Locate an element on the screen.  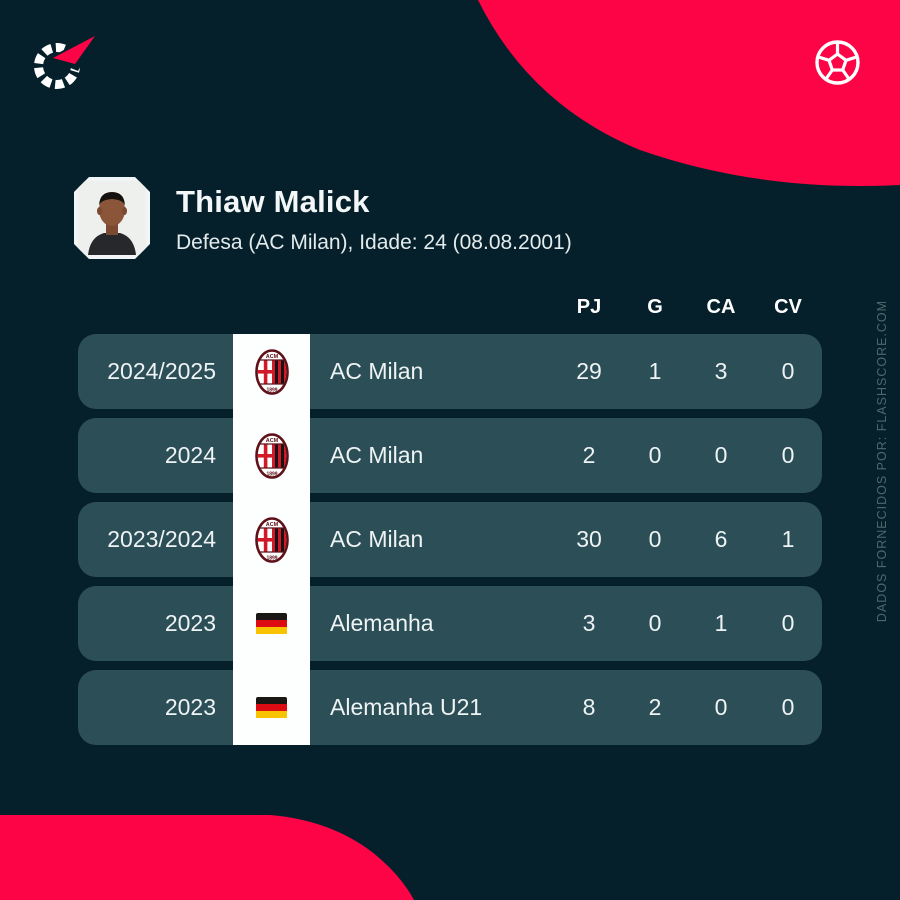
stat-pj: 2 is located at coordinates (589, 455).